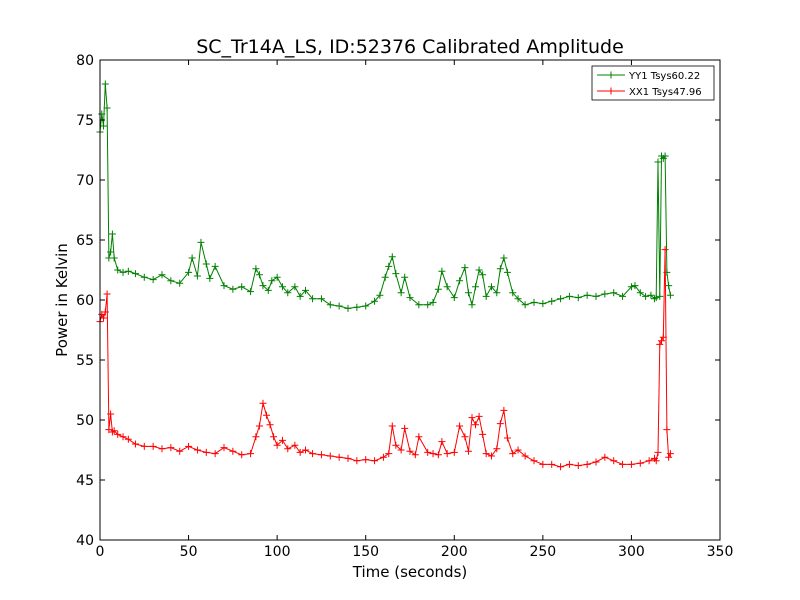  What do you see at coordinates (542, 552) in the screenshot?
I see `x-tick-label: 250` at bounding box center [542, 552].